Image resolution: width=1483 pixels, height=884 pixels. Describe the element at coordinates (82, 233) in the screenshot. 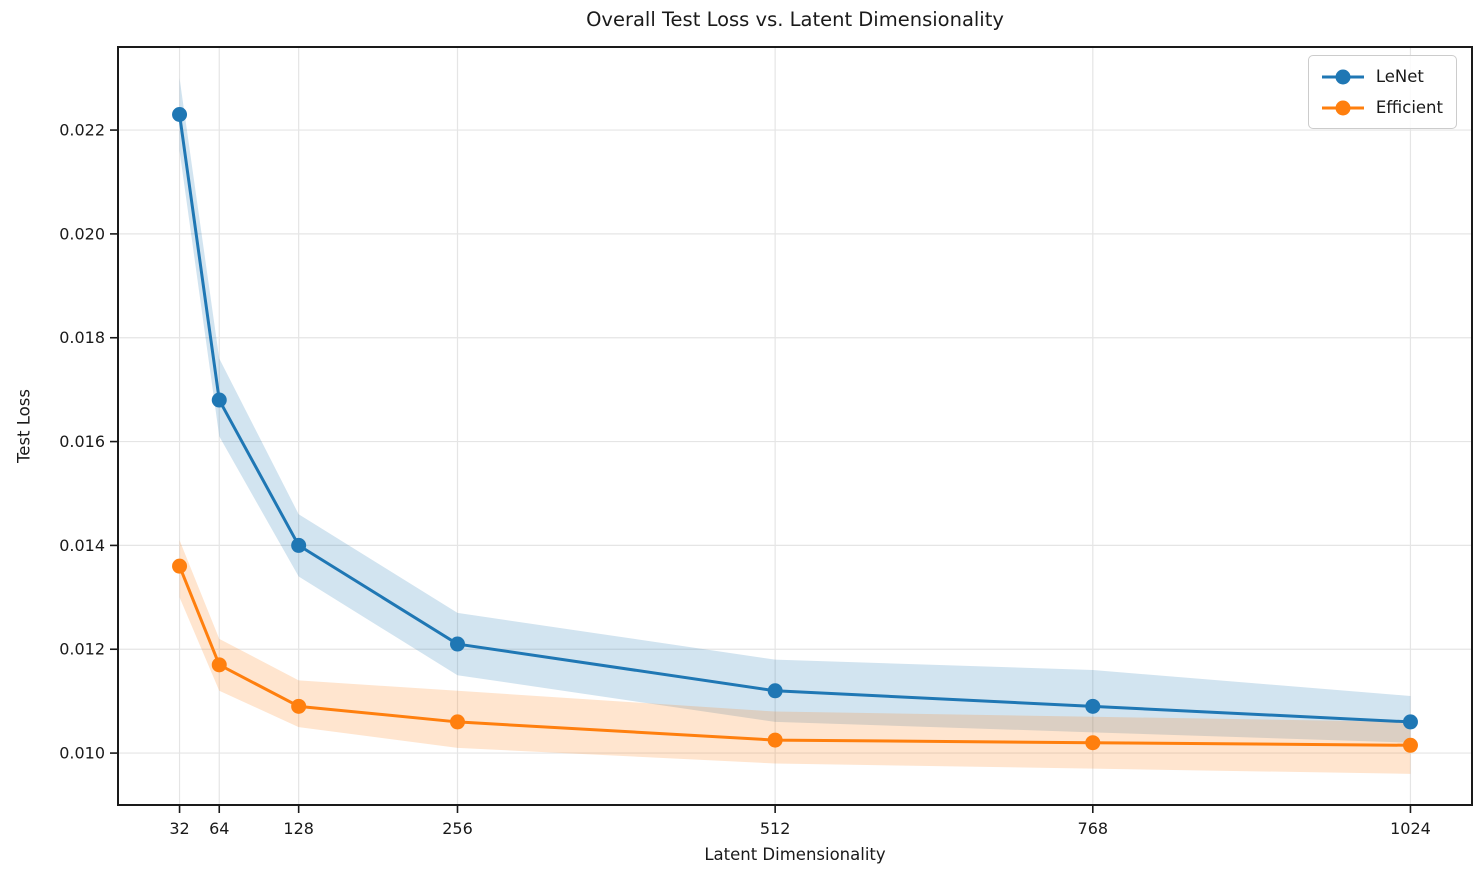

I see `y-tick-label: 0.020` at that location.